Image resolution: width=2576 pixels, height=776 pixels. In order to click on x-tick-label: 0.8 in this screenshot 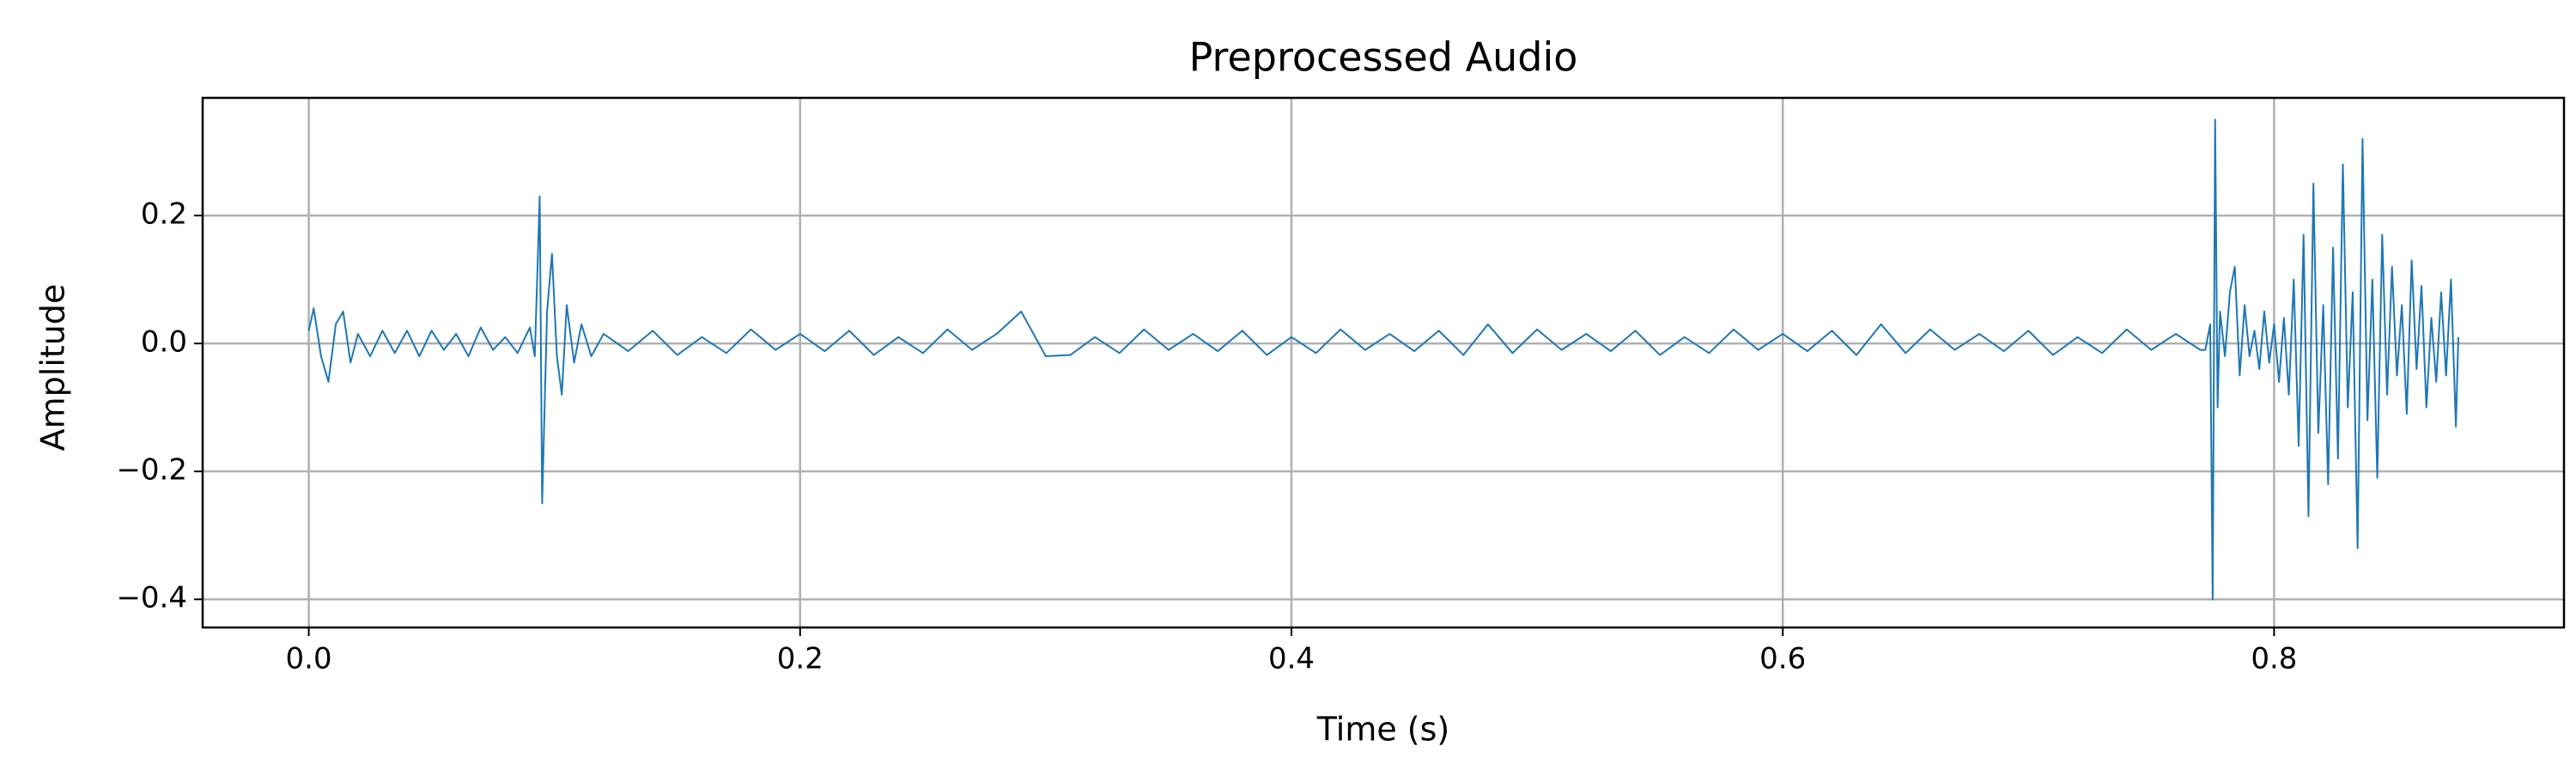, I will do `click(2274, 659)`.